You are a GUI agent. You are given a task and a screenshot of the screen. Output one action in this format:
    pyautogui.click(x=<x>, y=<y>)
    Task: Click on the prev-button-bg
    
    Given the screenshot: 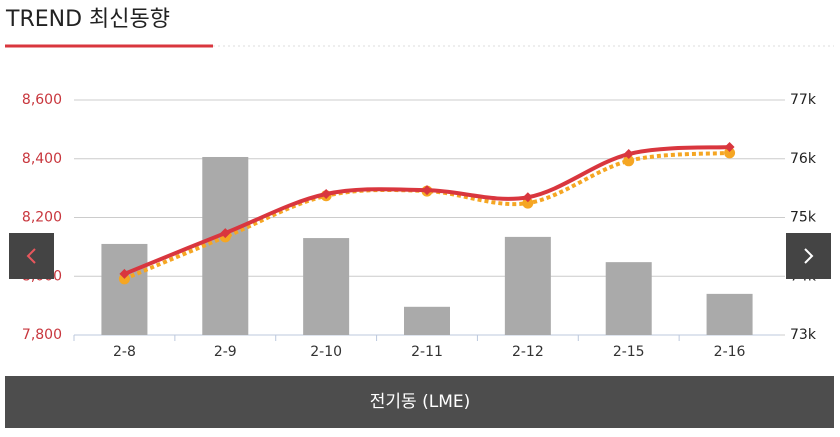 What is the action you would take?
    pyautogui.click(x=31, y=256)
    